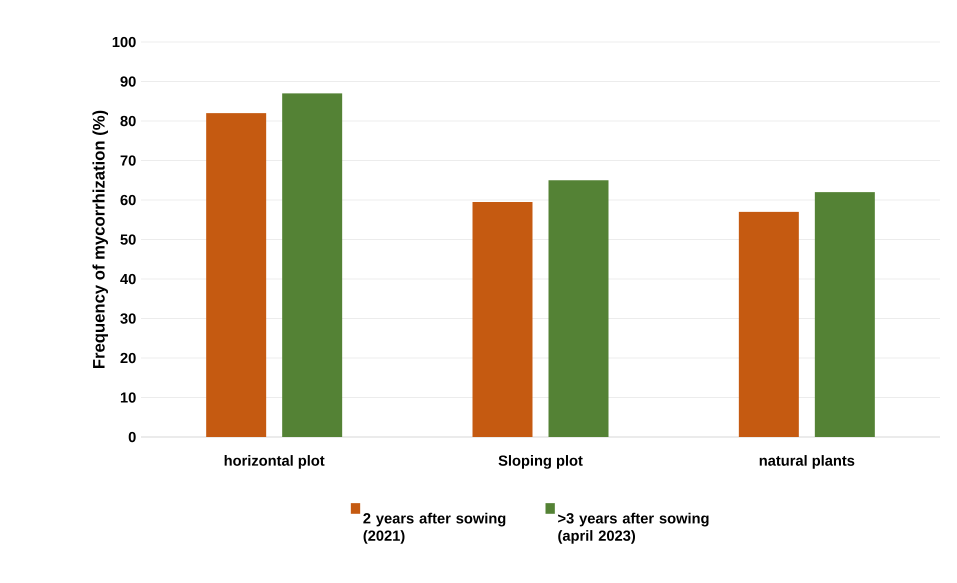  Describe the element at coordinates (128, 200) in the screenshot. I see `y-tick-label: 60` at that location.